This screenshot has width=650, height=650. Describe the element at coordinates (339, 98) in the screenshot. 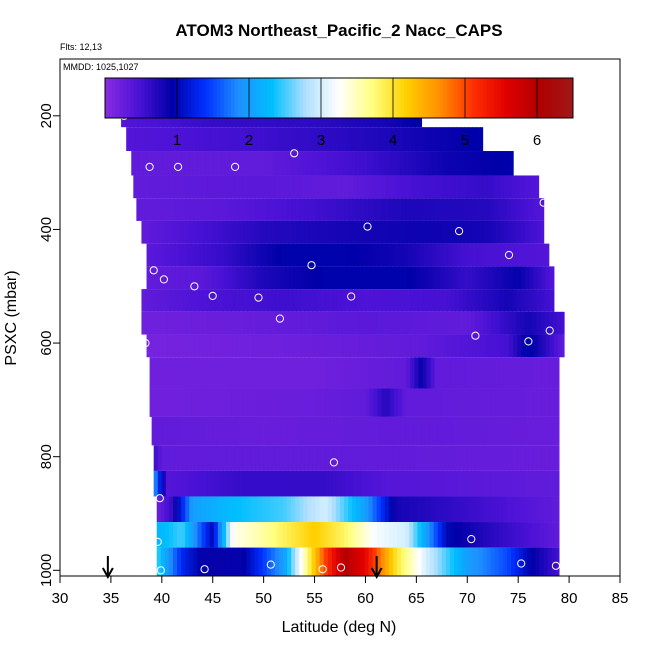

I see `colorbar` at that location.